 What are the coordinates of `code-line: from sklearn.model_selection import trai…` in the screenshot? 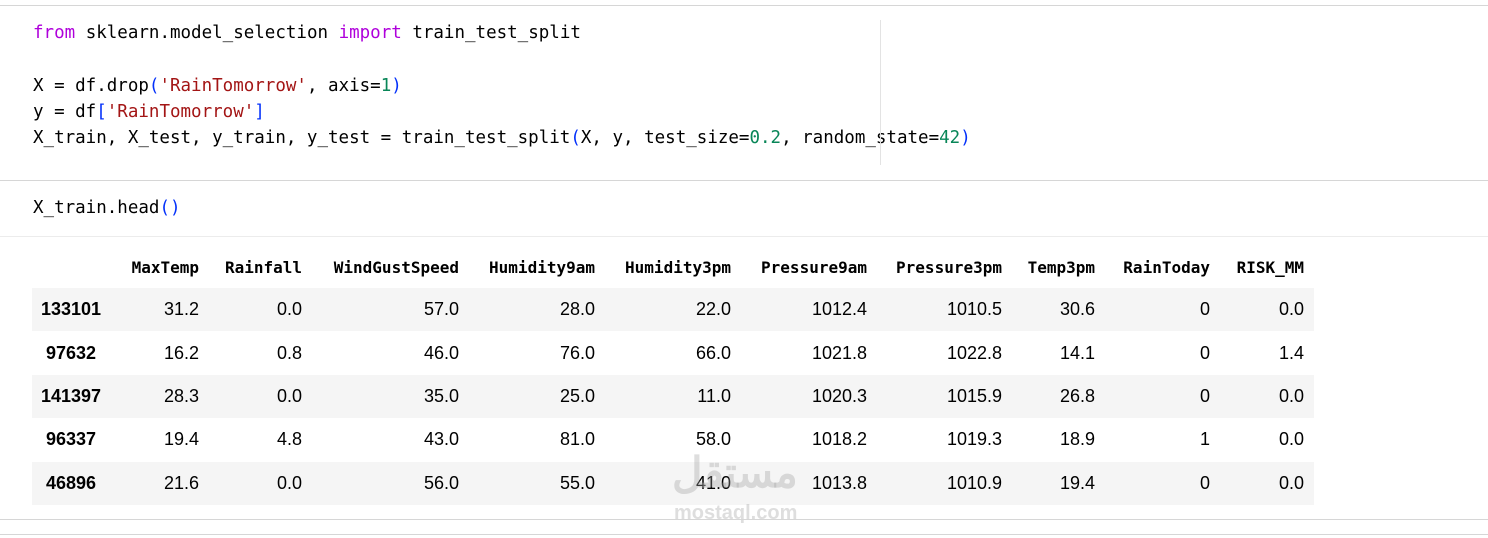 It's located at (502, 33).